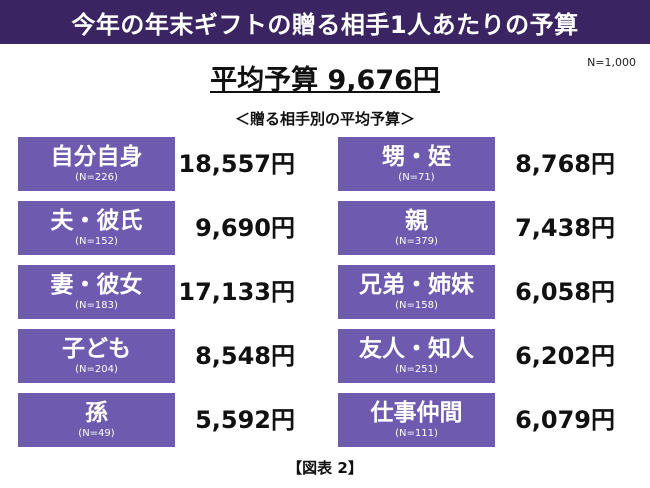  I want to click on category-sample-size: (N=158), so click(416, 305).